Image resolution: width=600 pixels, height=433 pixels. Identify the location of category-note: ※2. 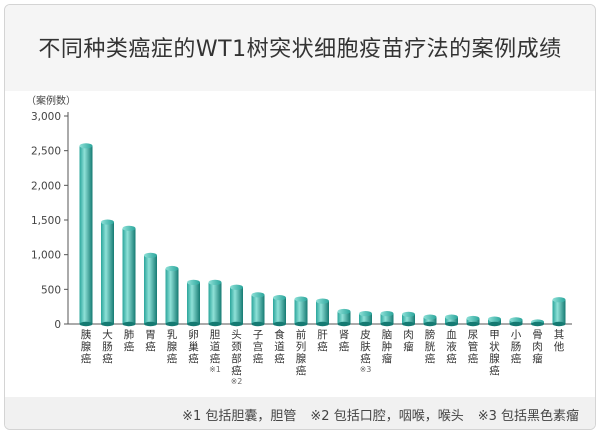
(237, 381).